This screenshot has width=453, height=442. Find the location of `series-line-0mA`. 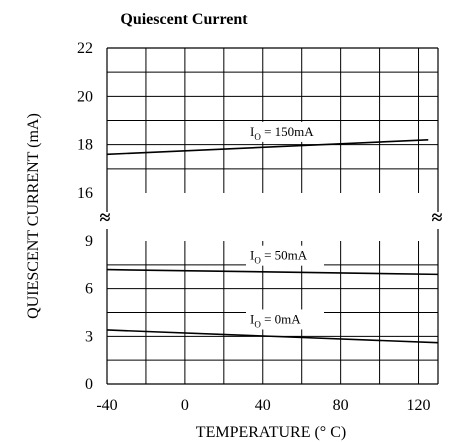

series-line-0mA is located at coordinates (272, 336).